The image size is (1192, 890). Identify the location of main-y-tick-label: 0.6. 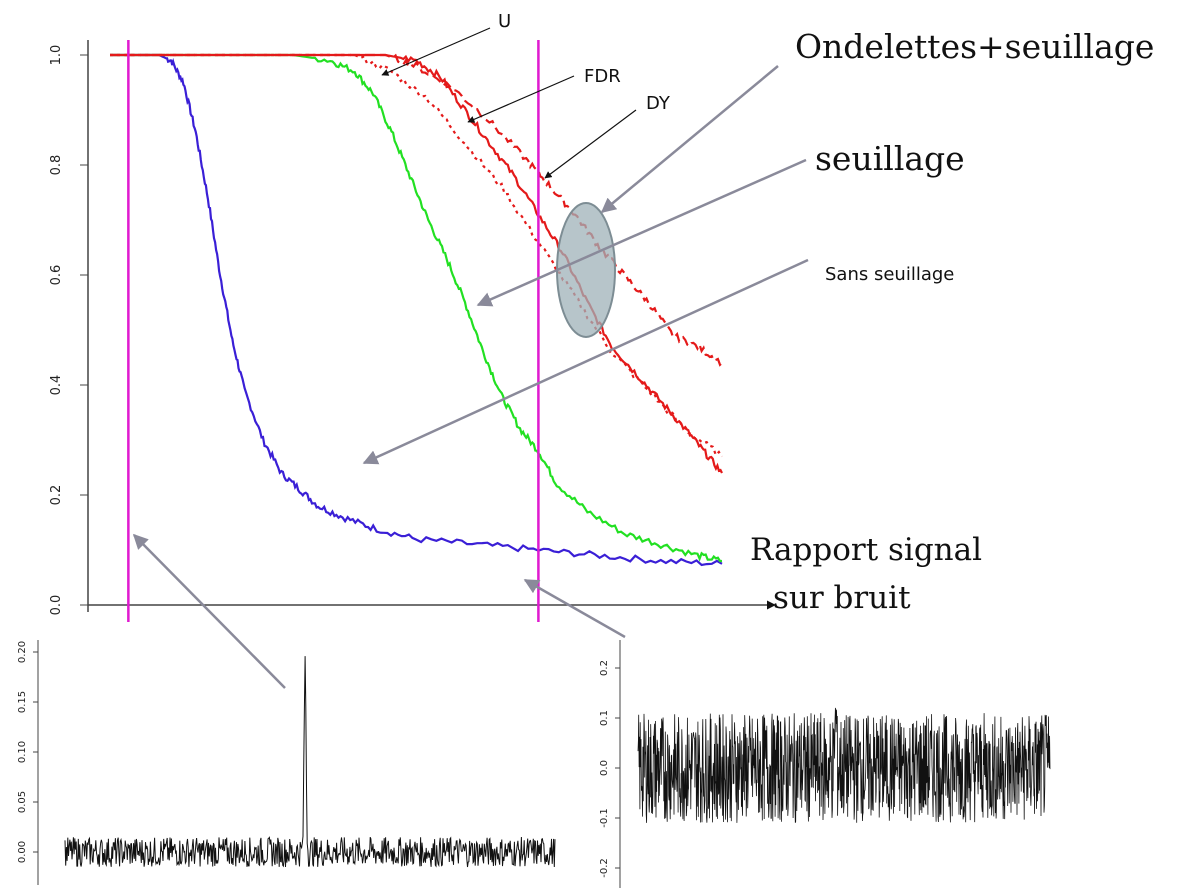
(56, 275).